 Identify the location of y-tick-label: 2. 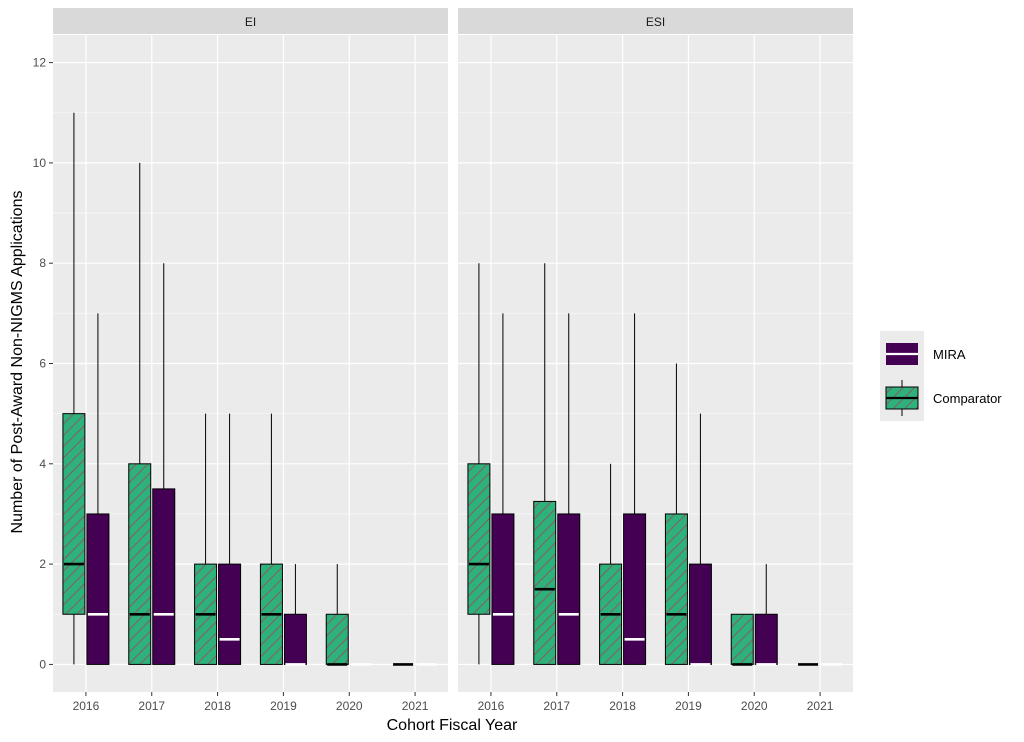
(42, 564).